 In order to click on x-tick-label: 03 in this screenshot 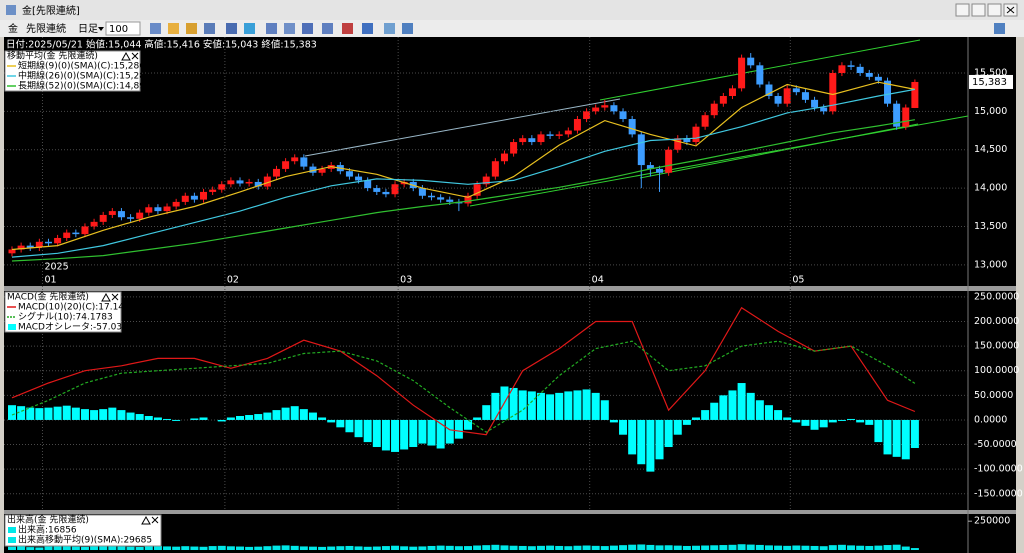, I will do `click(406, 280)`.